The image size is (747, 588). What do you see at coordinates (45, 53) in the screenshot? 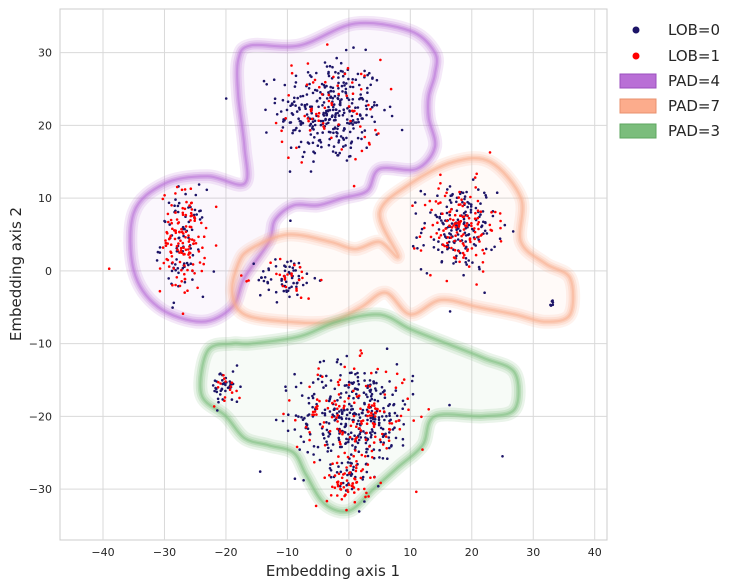
I see `y-tick-label: 30` at bounding box center [45, 53].